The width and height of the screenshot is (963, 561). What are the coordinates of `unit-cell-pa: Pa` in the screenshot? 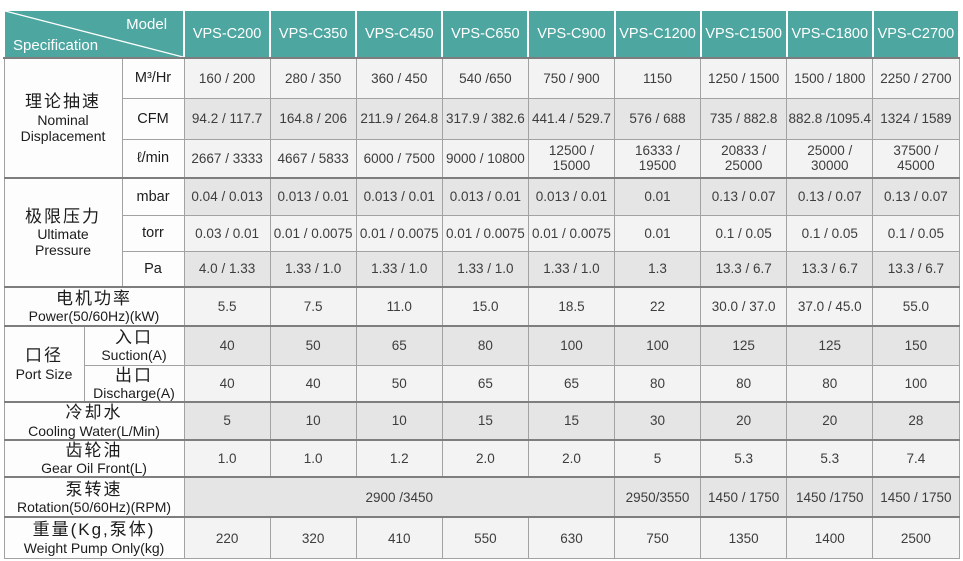 It's located at (153, 269).